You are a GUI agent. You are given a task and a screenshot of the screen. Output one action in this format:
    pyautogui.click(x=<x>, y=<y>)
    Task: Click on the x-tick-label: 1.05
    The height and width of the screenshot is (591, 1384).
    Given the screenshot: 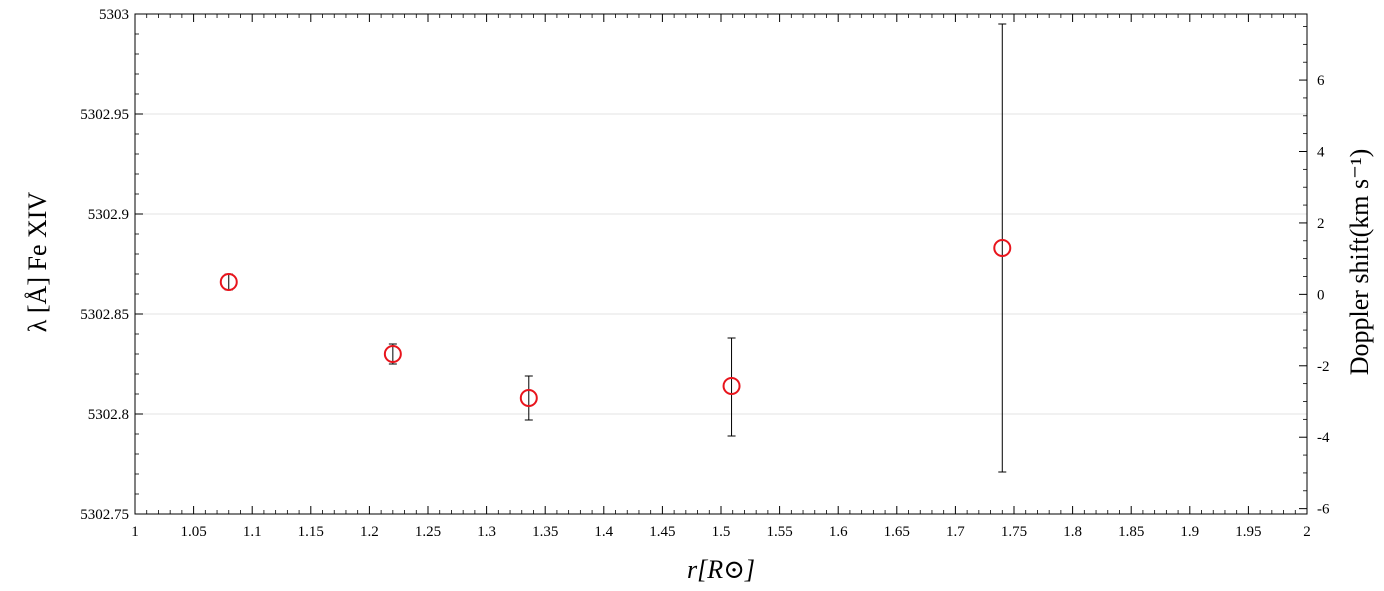 What is the action you would take?
    pyautogui.click(x=193, y=532)
    